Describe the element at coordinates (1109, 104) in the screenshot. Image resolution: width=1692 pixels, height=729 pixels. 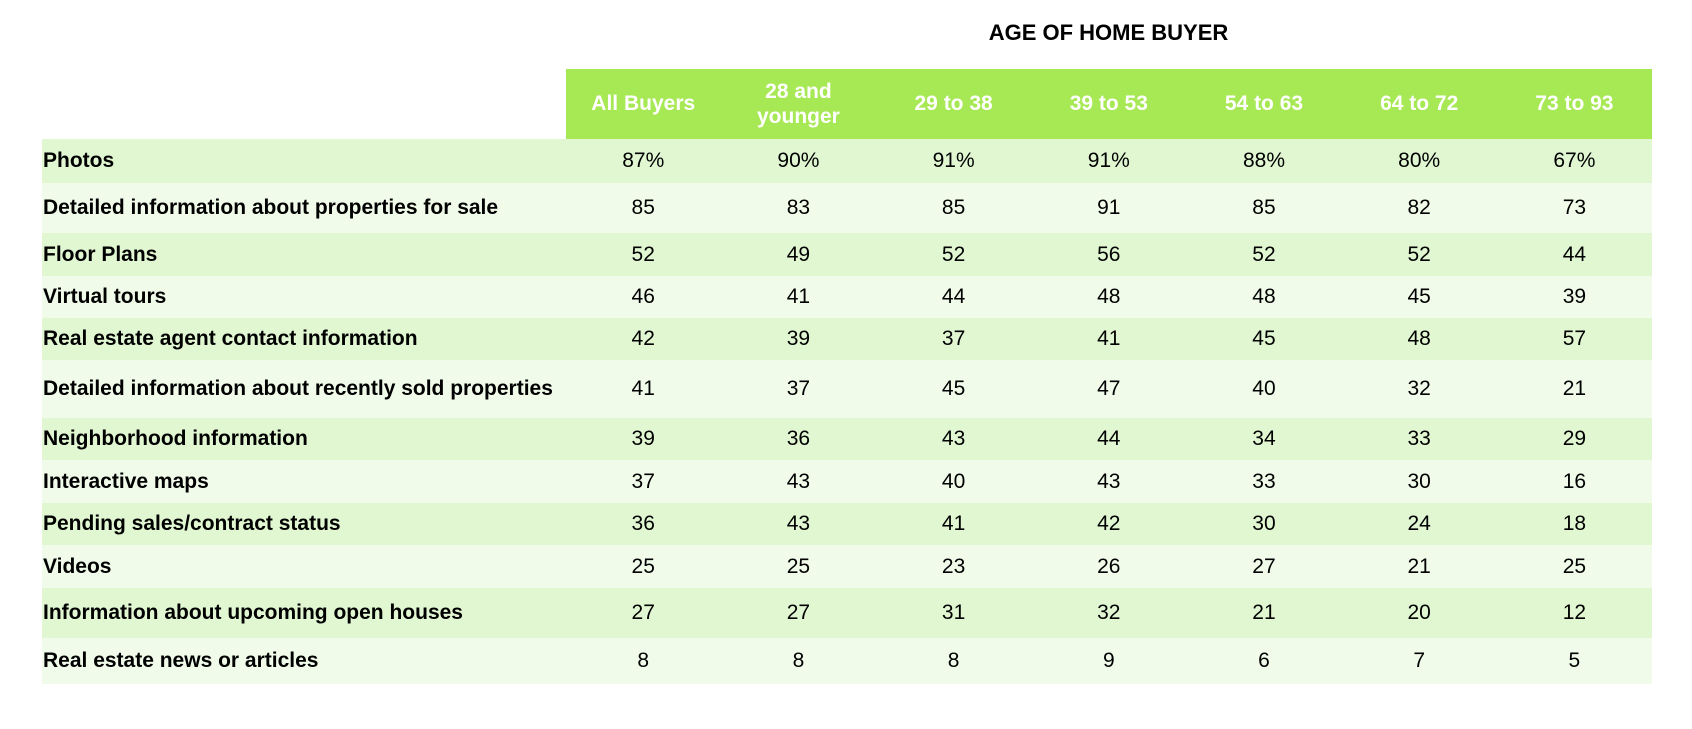
I see `column-header: 39 to 53` at that location.